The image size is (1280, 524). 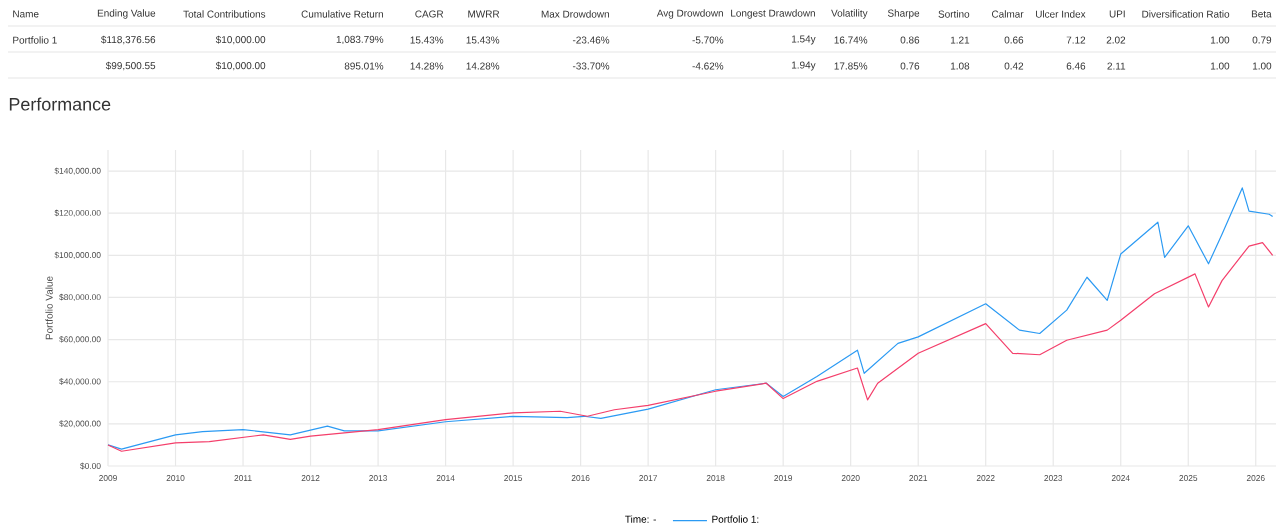 What do you see at coordinates (60, 104) in the screenshot?
I see `chart-title: Performance` at bounding box center [60, 104].